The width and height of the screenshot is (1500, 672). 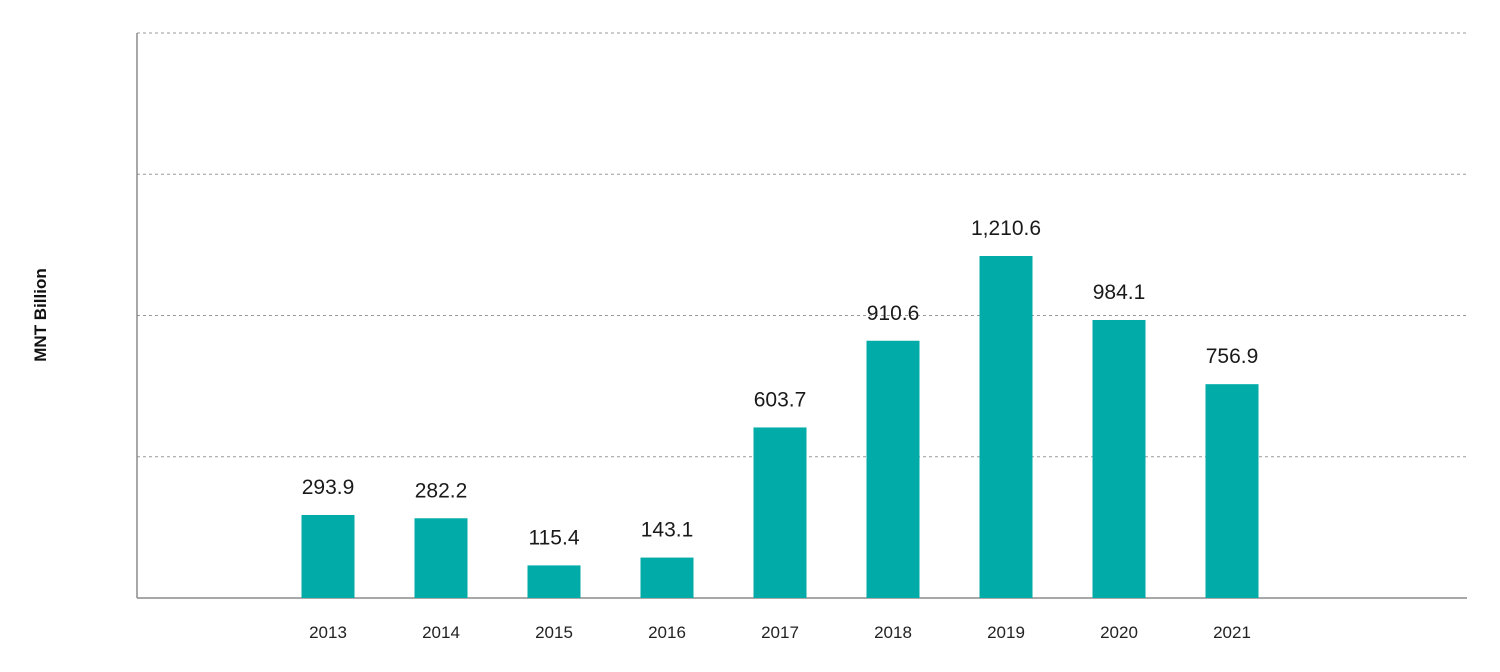 What do you see at coordinates (893, 469) in the screenshot?
I see `bar-2018` at bounding box center [893, 469].